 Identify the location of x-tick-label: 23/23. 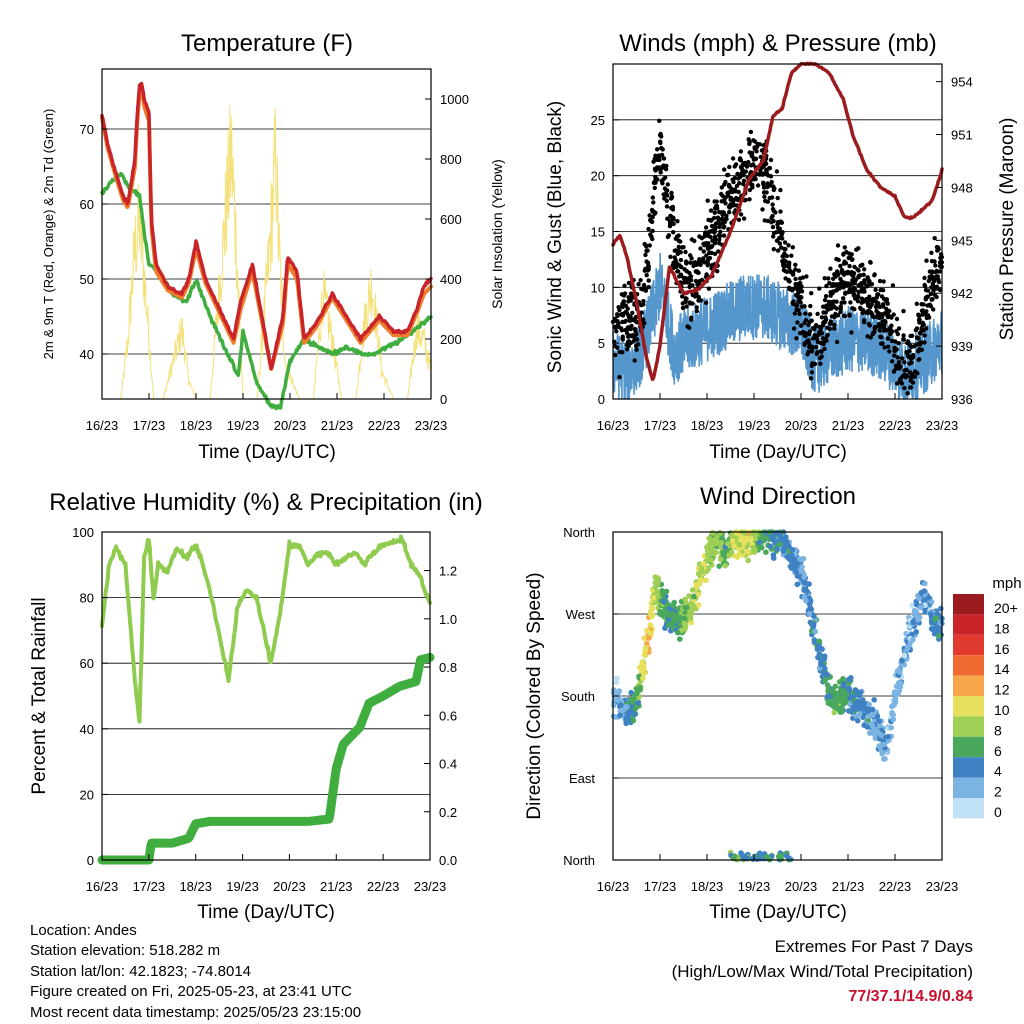
(430, 886).